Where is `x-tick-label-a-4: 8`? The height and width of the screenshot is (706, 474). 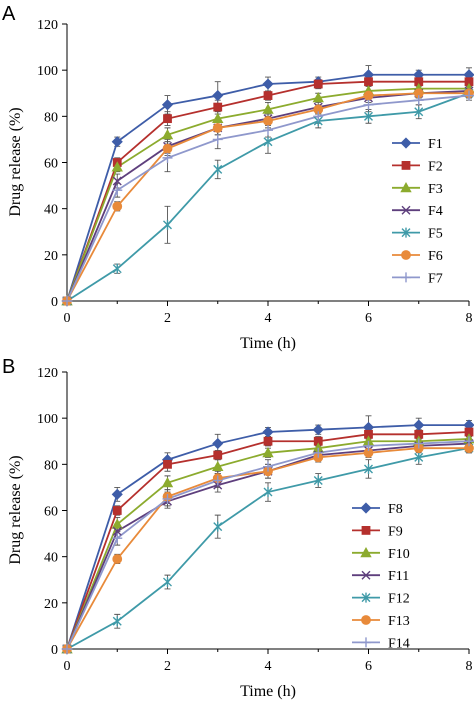
x-tick-label-a-4: 8 is located at coordinates (469, 318).